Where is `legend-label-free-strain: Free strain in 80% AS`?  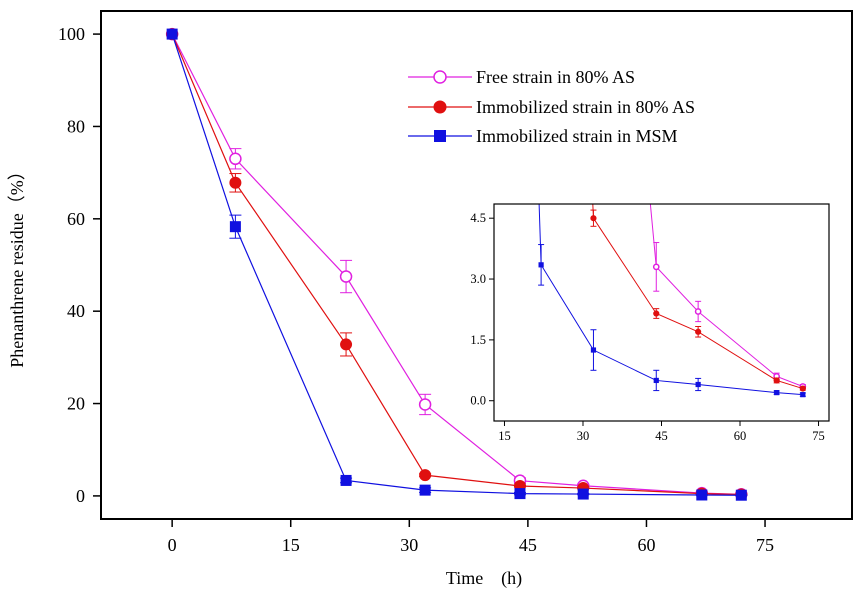
legend-label-free-strain: Free strain in 80% AS is located at coordinates (555, 77).